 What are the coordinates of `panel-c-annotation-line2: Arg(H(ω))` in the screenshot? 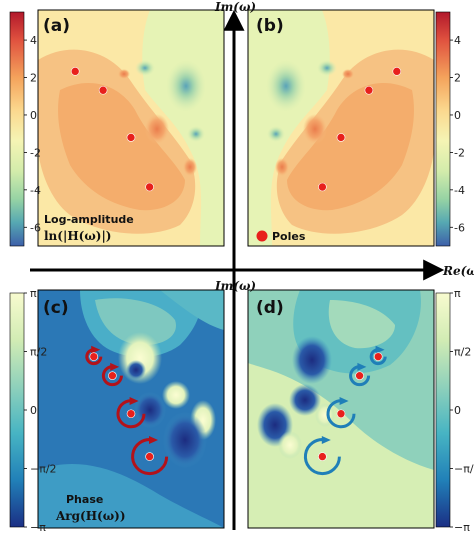 It's located at (90, 516).